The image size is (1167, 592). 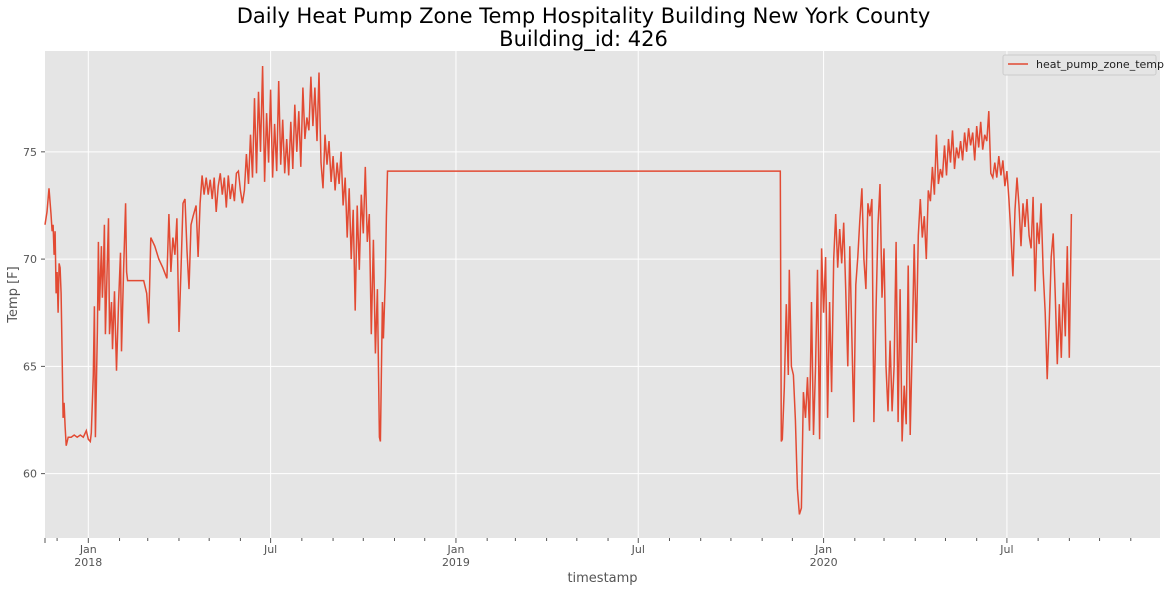 I want to click on y-tick-label: 65, so click(x=30, y=366).